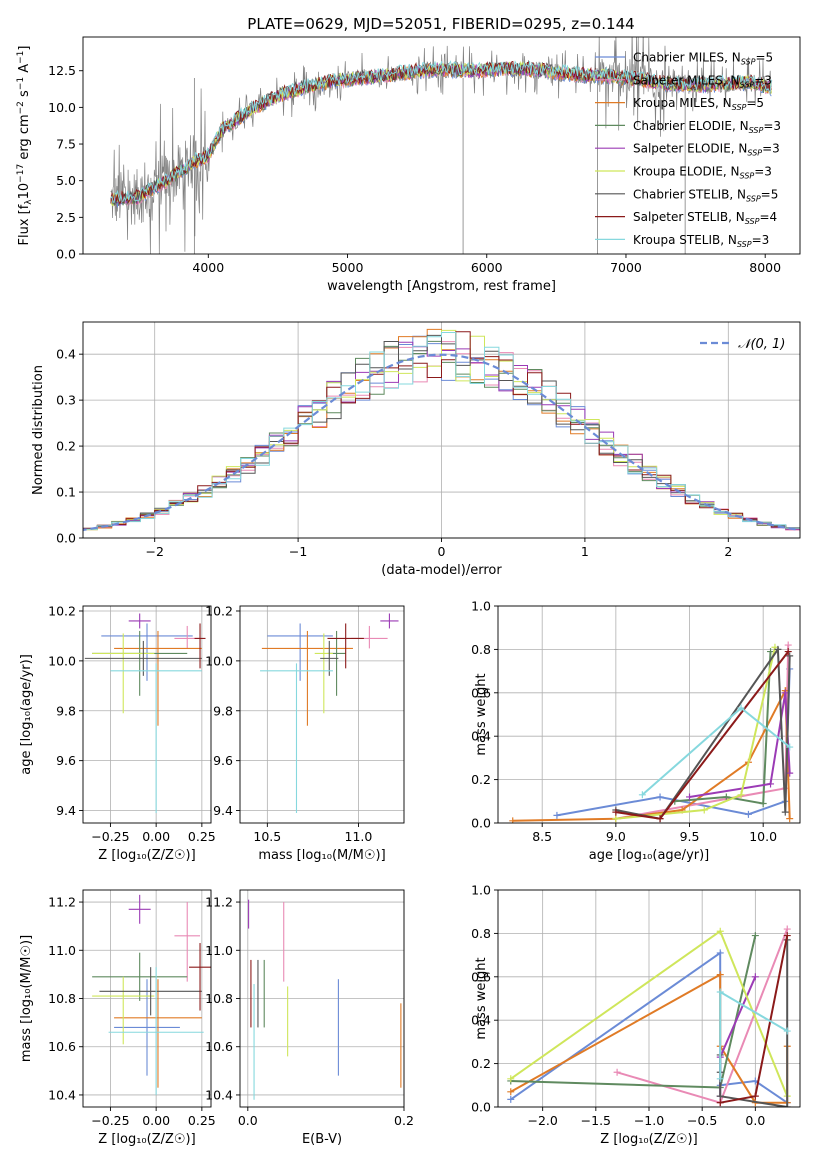 The width and height of the screenshot is (819, 1170). What do you see at coordinates (62, 660) in the screenshot?
I see `y-tick-label: 10.0` at bounding box center [62, 660].